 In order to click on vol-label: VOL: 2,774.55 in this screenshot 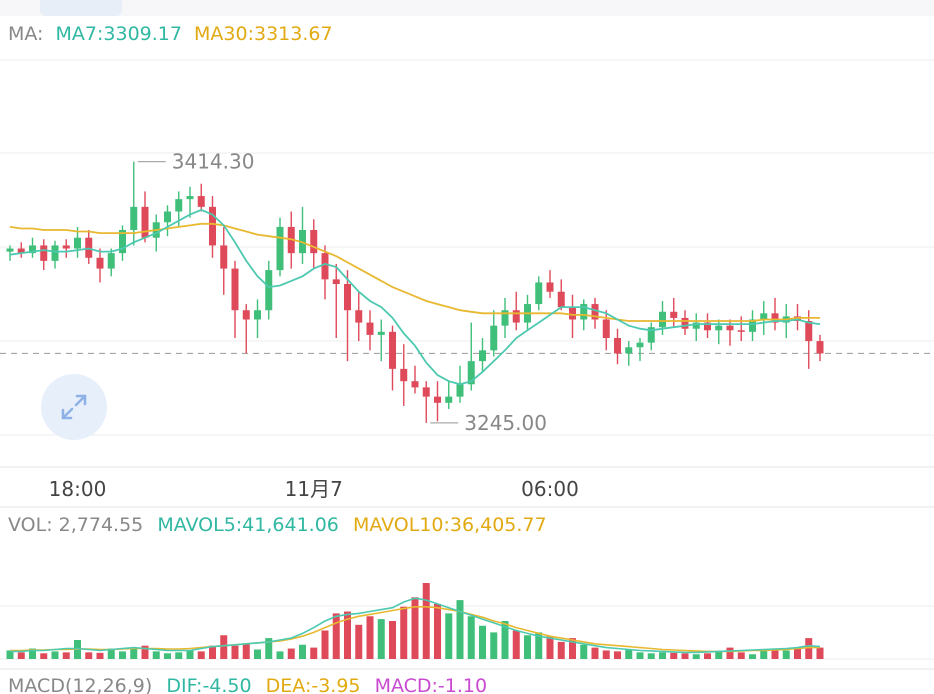, I will do `click(75, 525)`.